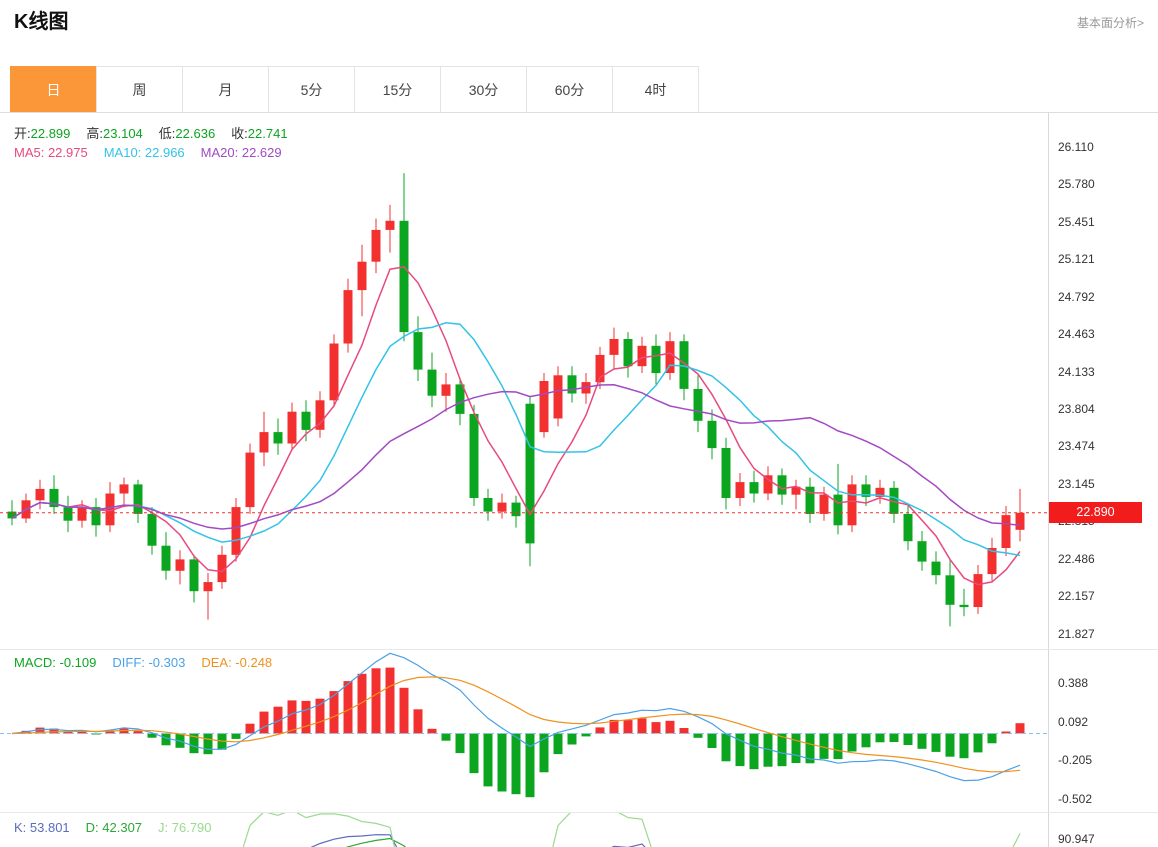 Image resolution: width=1158 pixels, height=847 pixels. What do you see at coordinates (1095, 512) in the screenshot?
I see `current-price-tag: 22.890` at bounding box center [1095, 512].